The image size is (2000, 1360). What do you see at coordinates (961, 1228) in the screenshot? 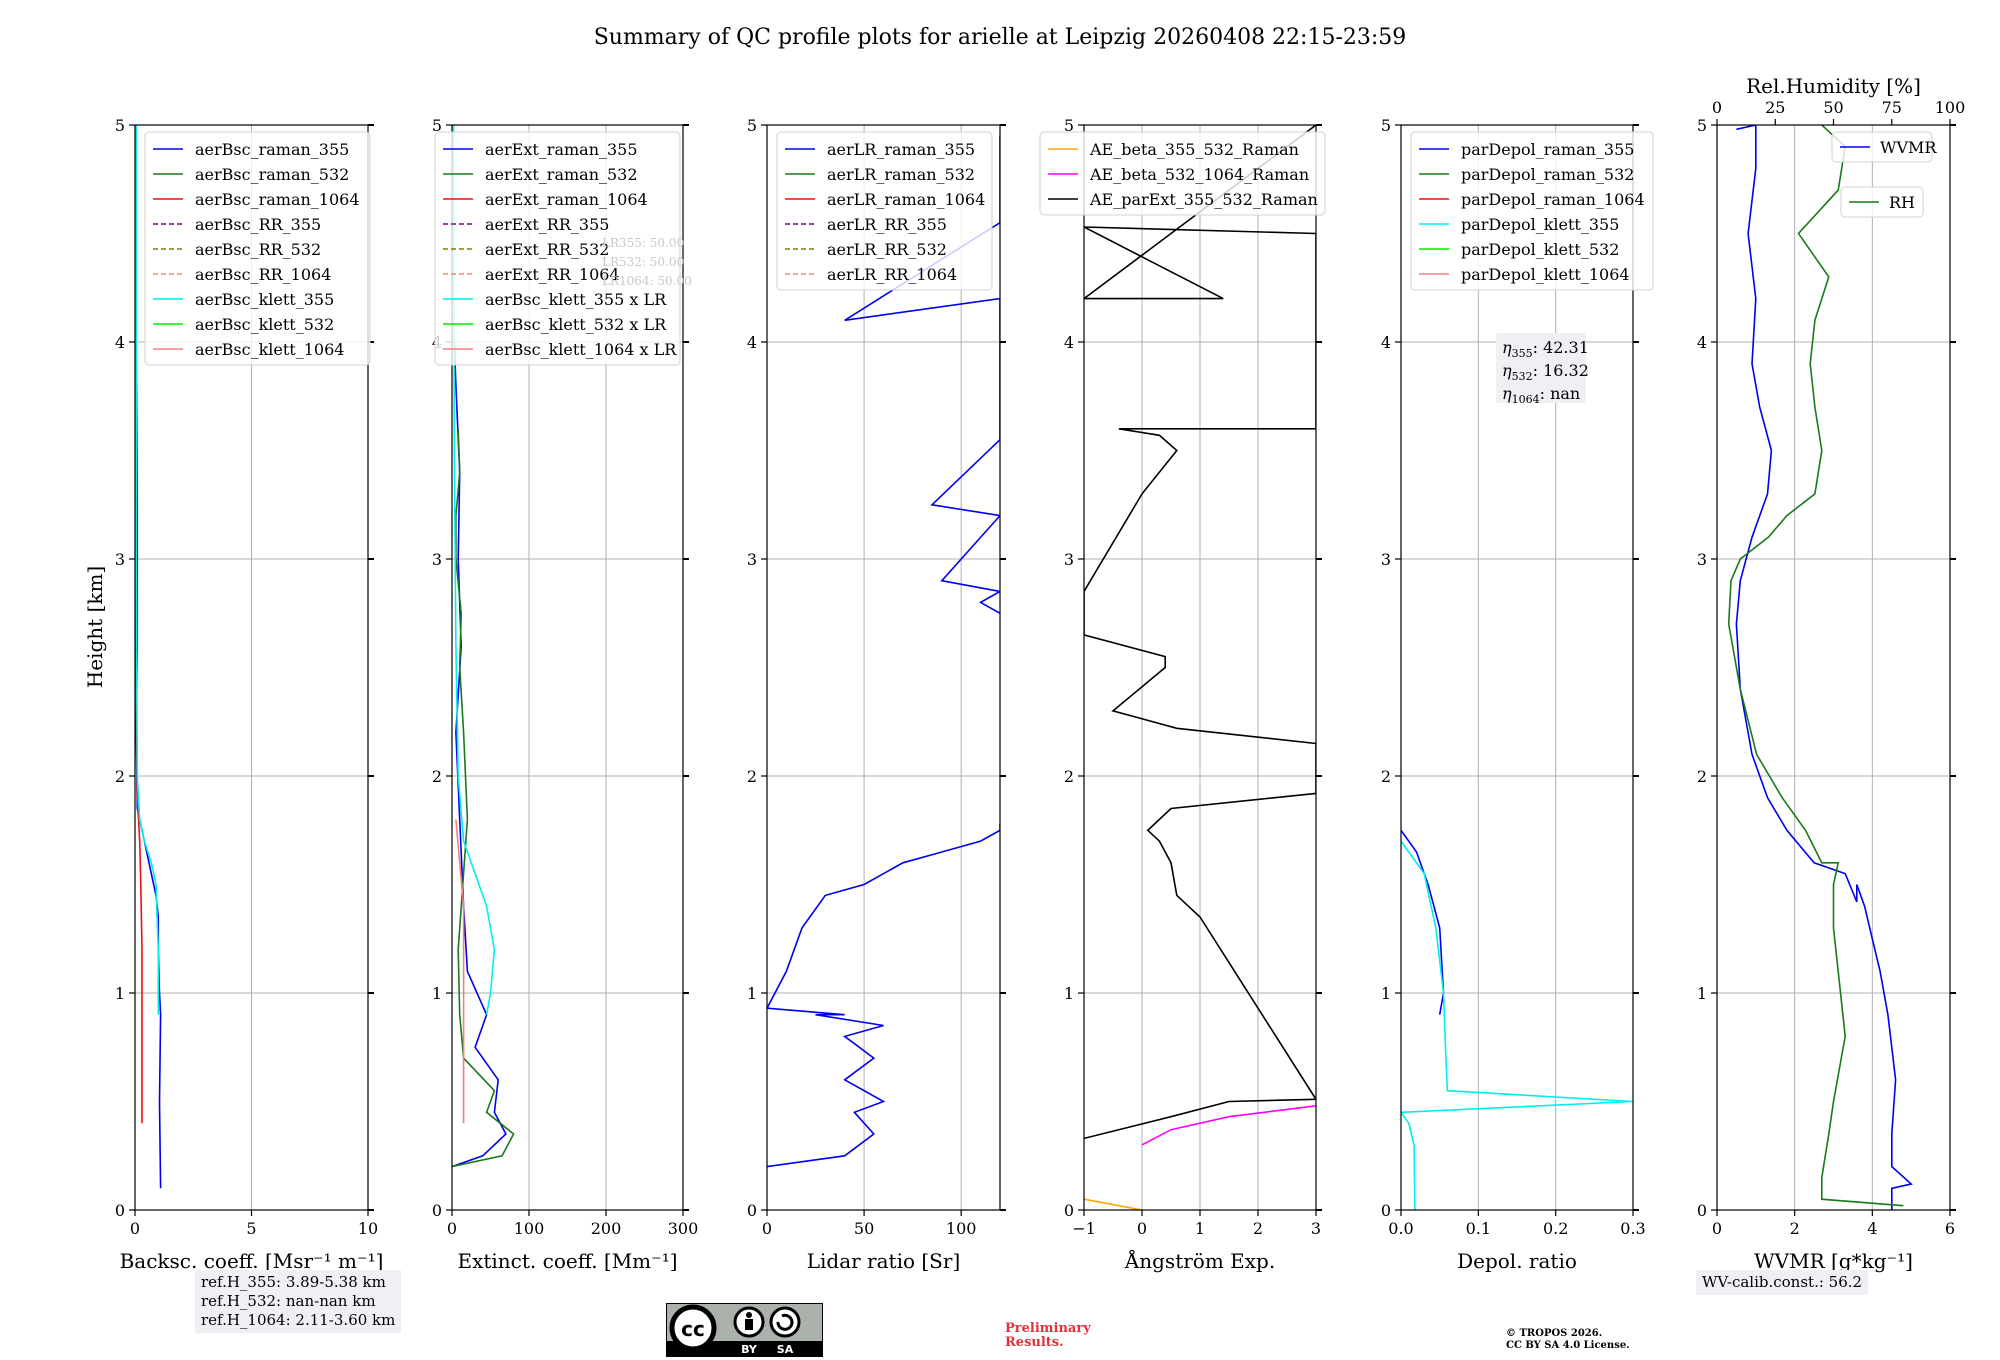
I see `x-tick-label-lr-2: 100` at bounding box center [961, 1228].